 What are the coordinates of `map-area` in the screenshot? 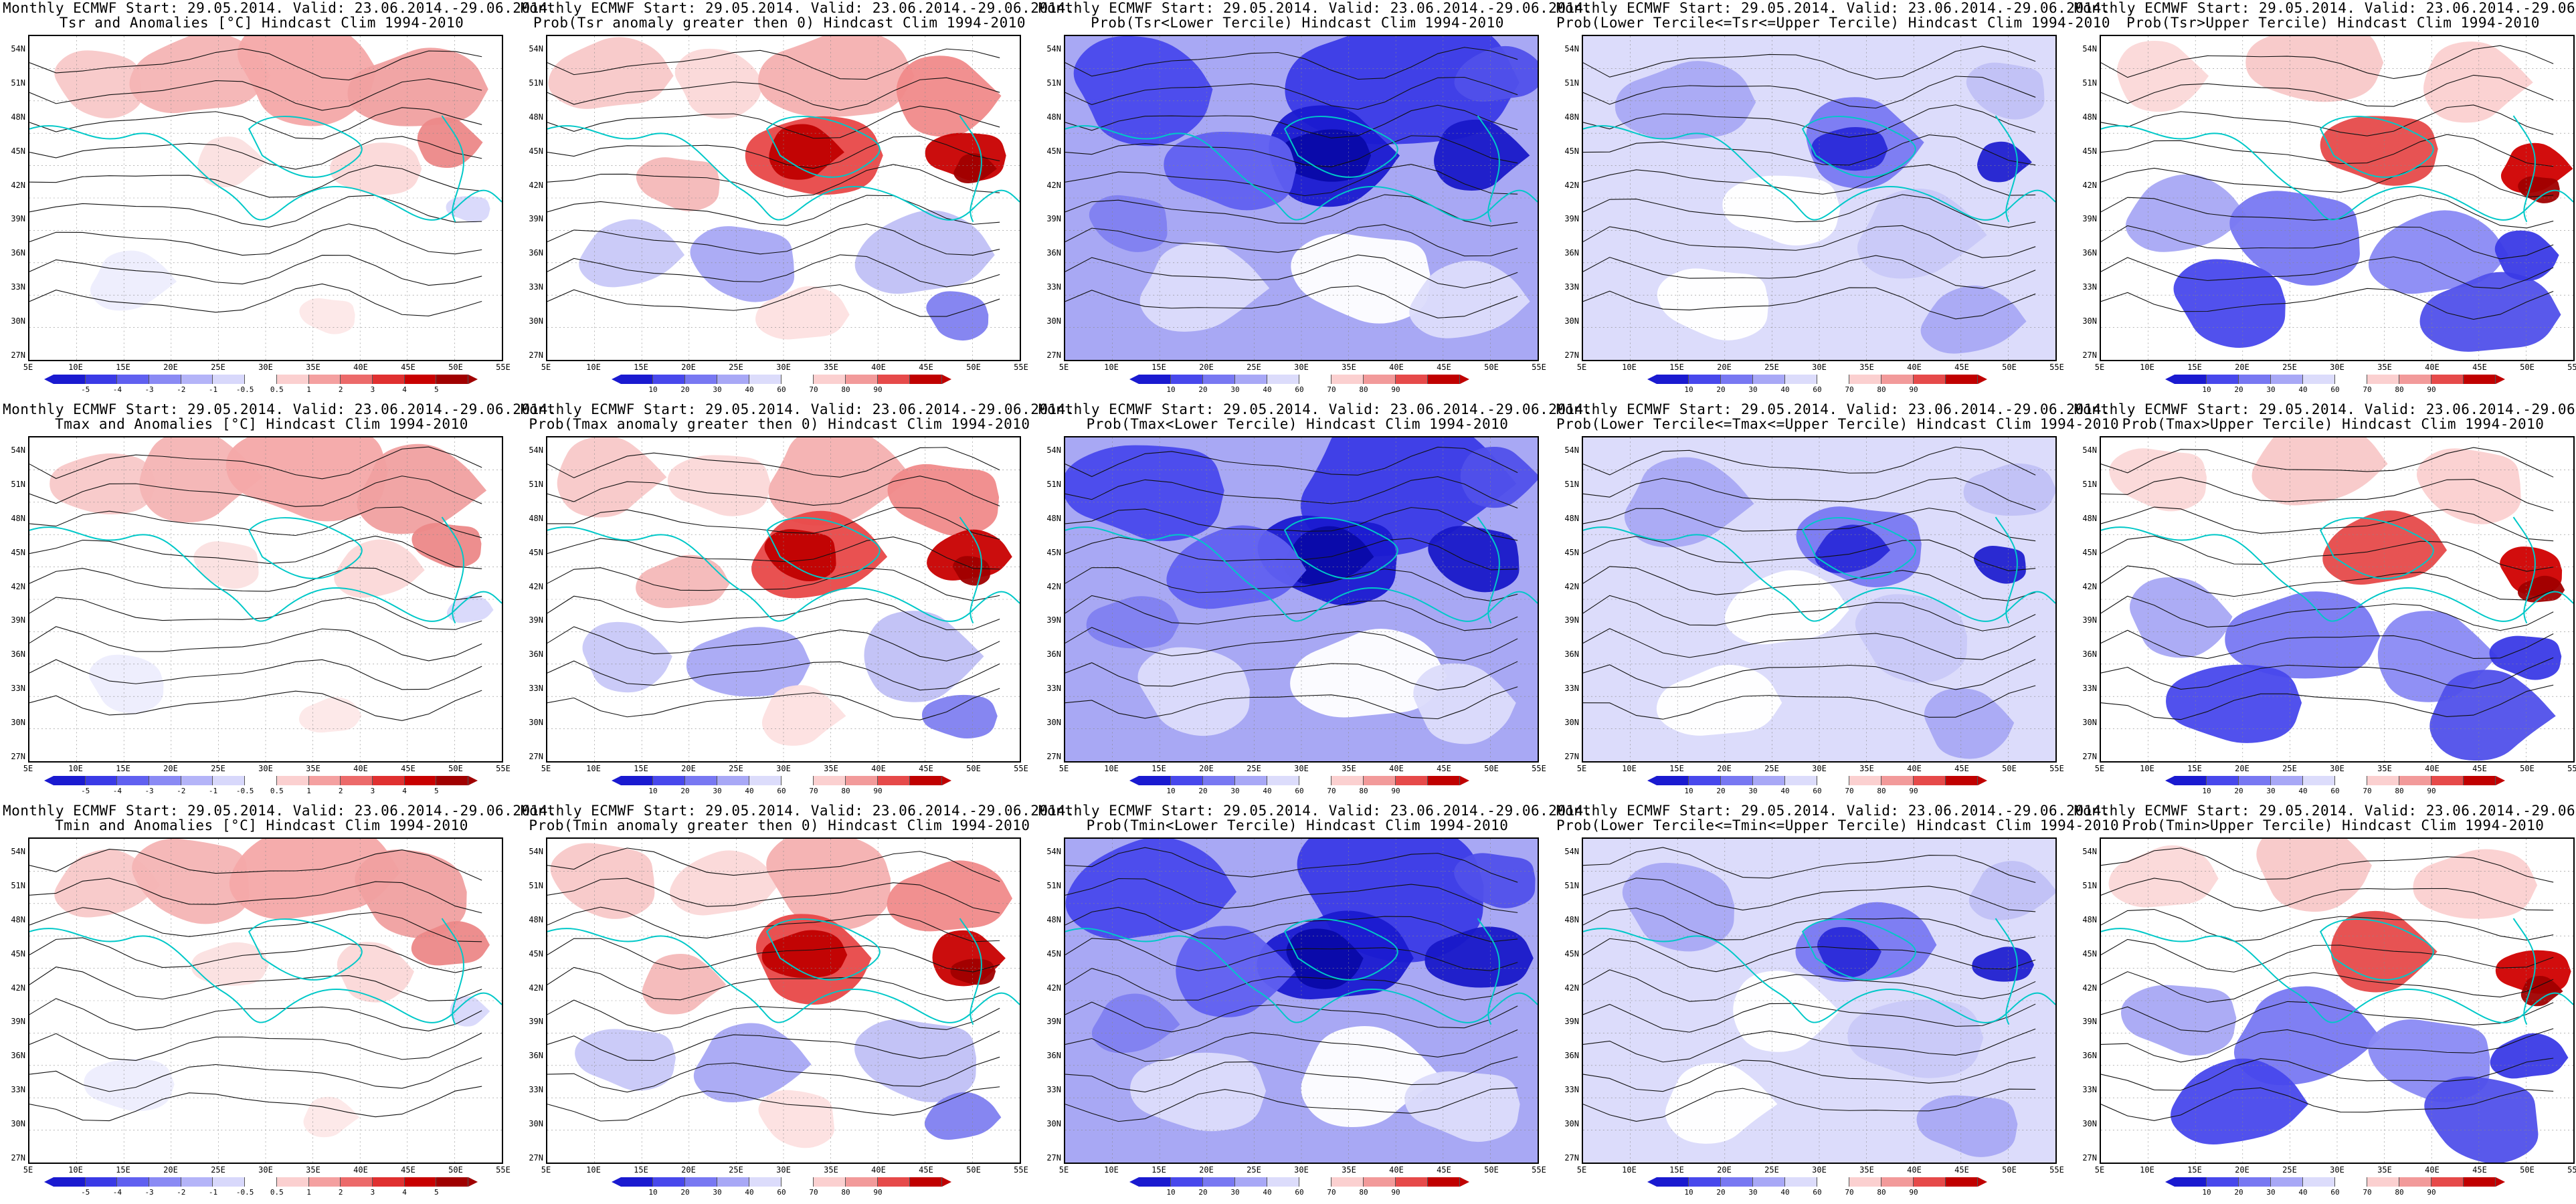 It's located at (783, 198).